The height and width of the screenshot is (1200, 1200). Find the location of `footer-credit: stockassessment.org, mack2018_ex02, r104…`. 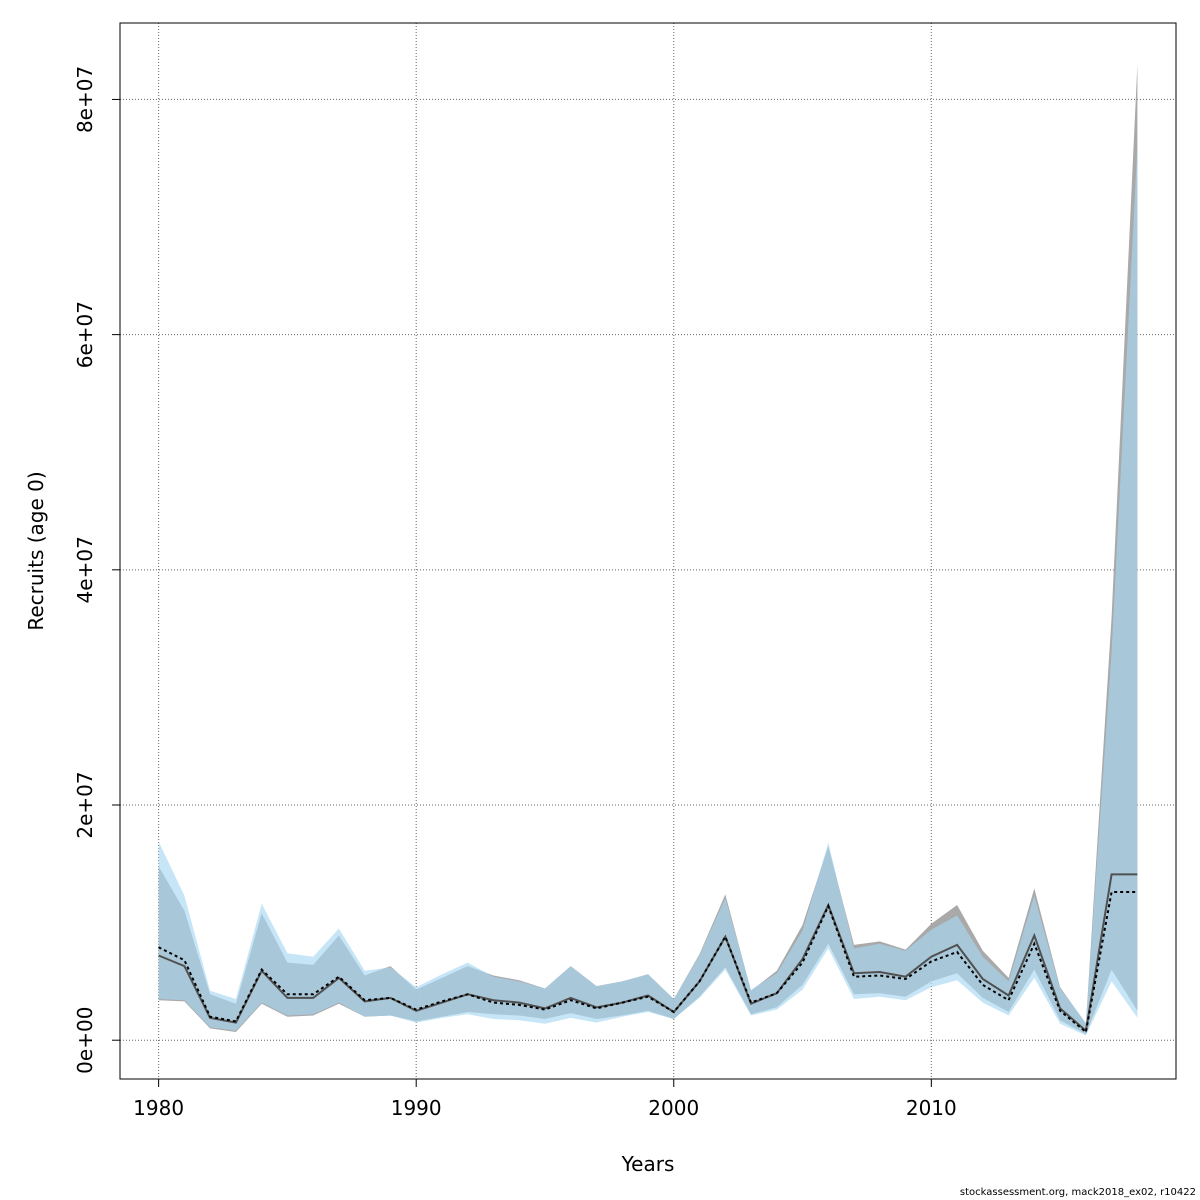

footer-credit: stockassessment.org, mack2018_ex02, r104… is located at coordinates (1077, 1192).